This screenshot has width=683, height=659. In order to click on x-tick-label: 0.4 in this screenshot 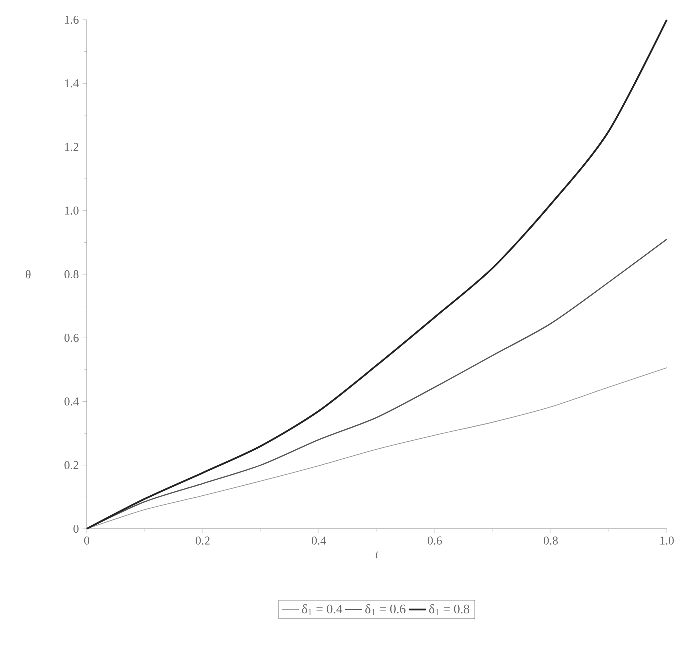, I will do `click(319, 540)`.